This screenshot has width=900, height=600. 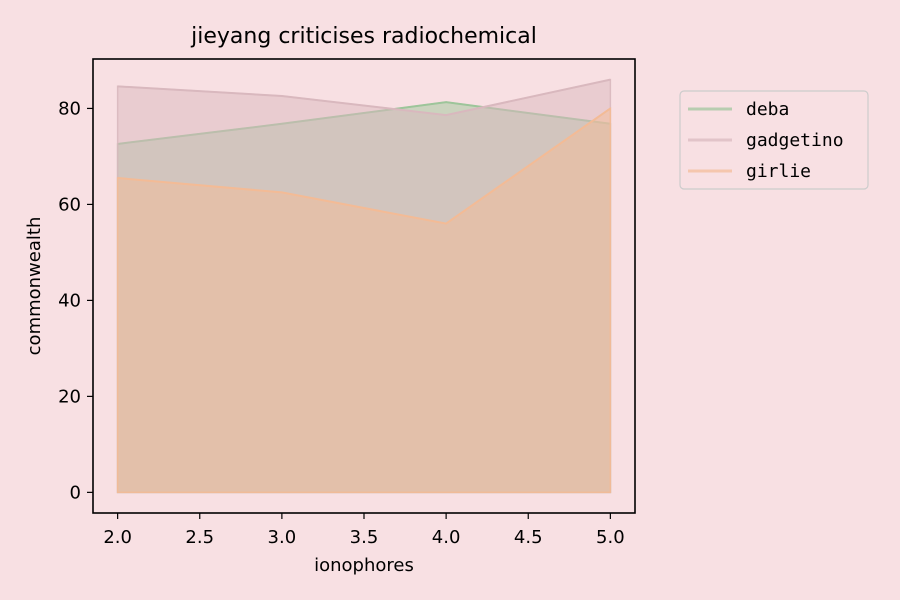 I want to click on x-axis: 2.0 2.5 3.0 3.5 4.0 4.5 5.0, so click(x=364, y=530).